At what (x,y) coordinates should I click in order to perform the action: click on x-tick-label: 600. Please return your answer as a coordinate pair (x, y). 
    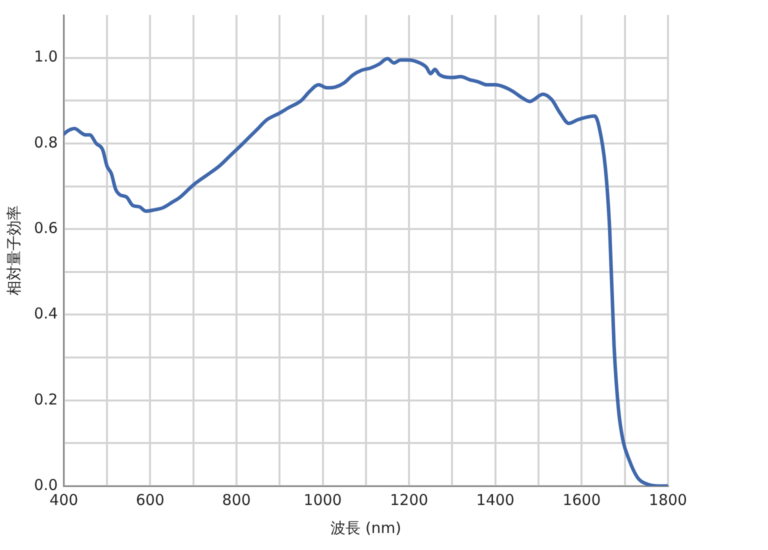
    Looking at the image, I should click on (150, 499).